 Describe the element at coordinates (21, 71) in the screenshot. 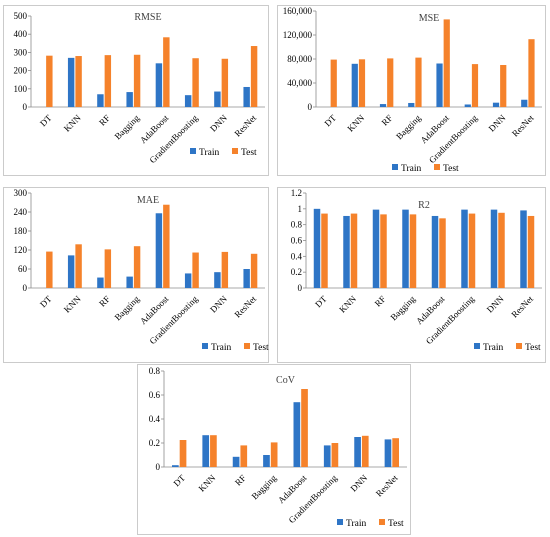

I see `y-tick-label: 200` at that location.